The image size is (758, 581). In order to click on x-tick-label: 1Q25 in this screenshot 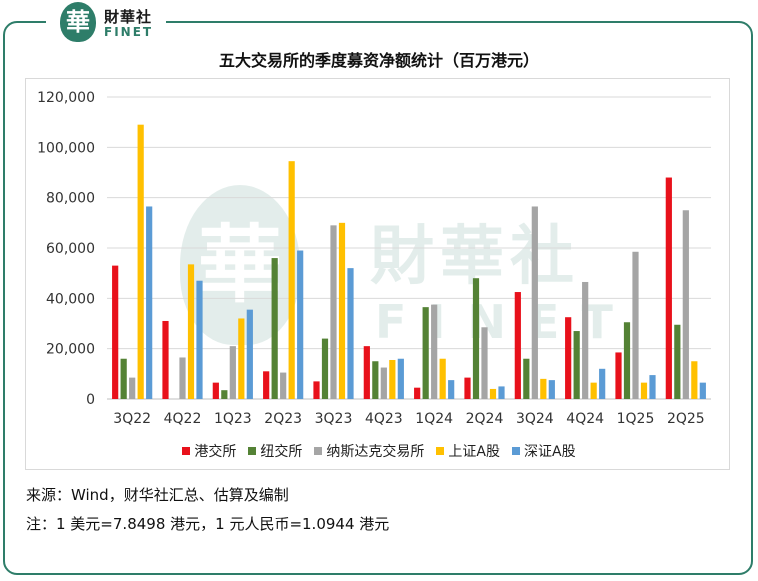, I will do `click(636, 419)`.